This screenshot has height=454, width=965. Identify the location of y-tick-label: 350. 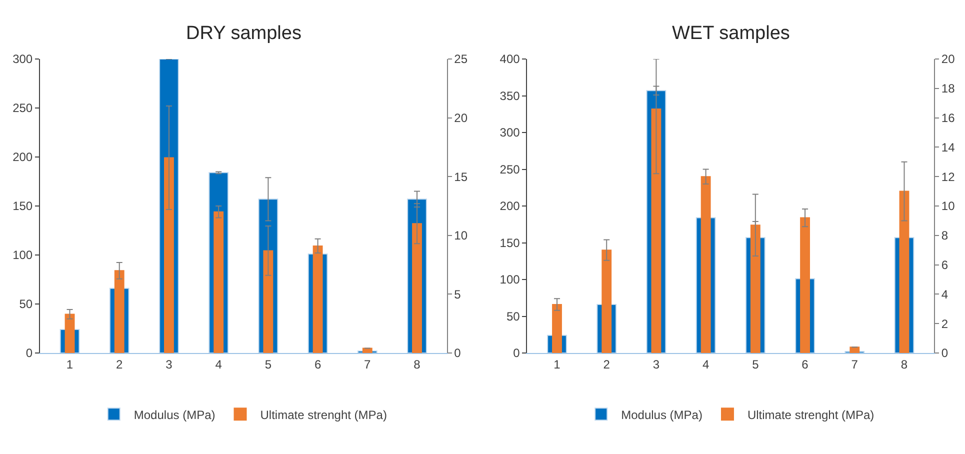
(510, 95).